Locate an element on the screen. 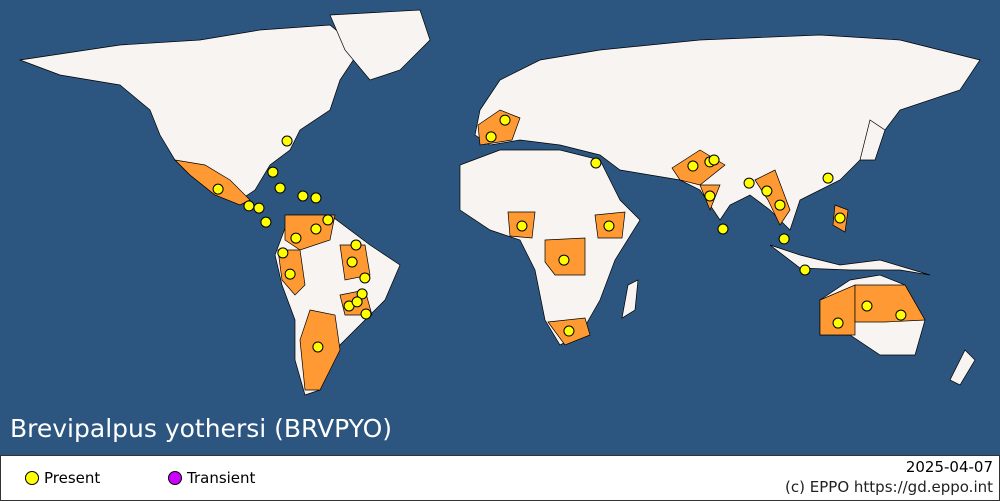 This screenshot has width=1000, height=501. copyright: (c) EPPO https://gd.eppo.int is located at coordinates (889, 487).